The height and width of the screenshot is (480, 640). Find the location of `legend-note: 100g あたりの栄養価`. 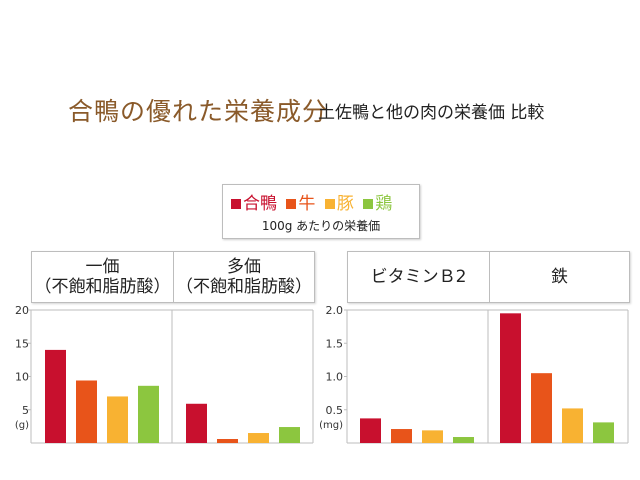

legend-note: 100g あたりの栄養価 is located at coordinates (321, 226).